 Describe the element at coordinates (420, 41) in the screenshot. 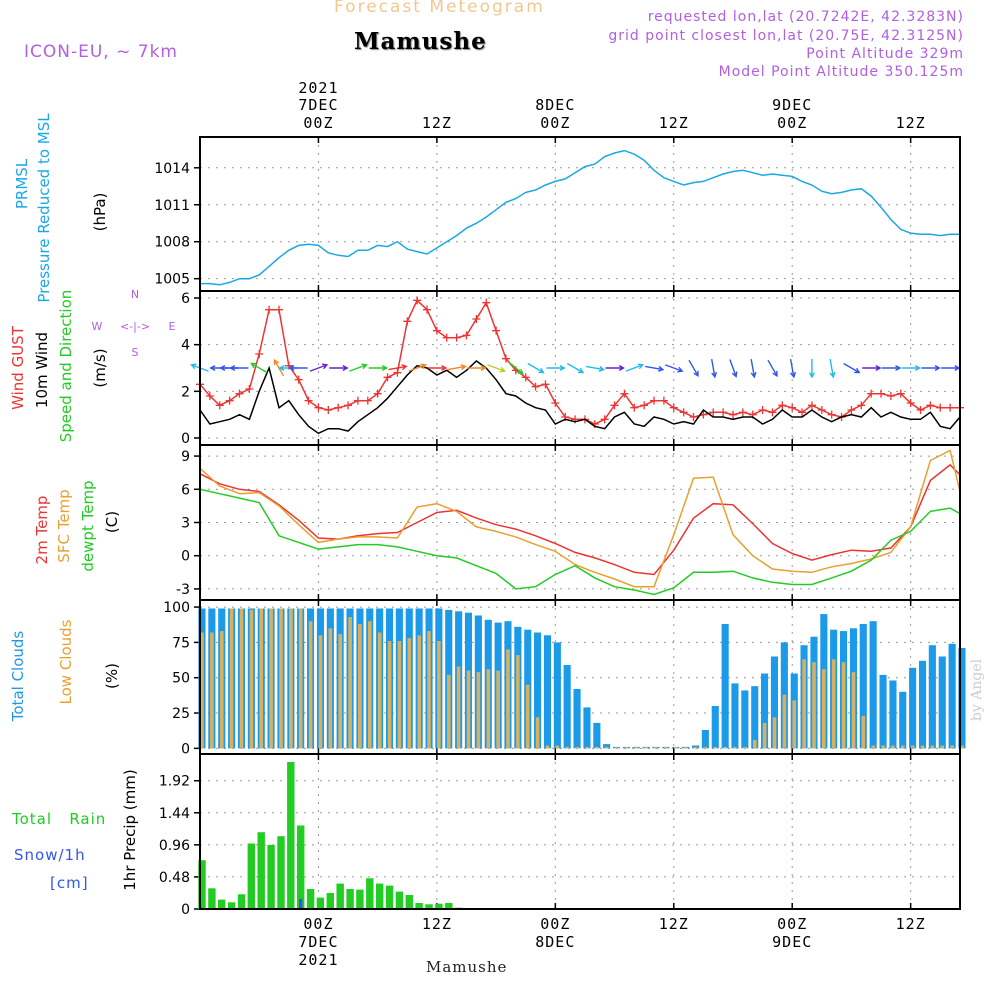

I see `chart-title: Mamushe` at that location.